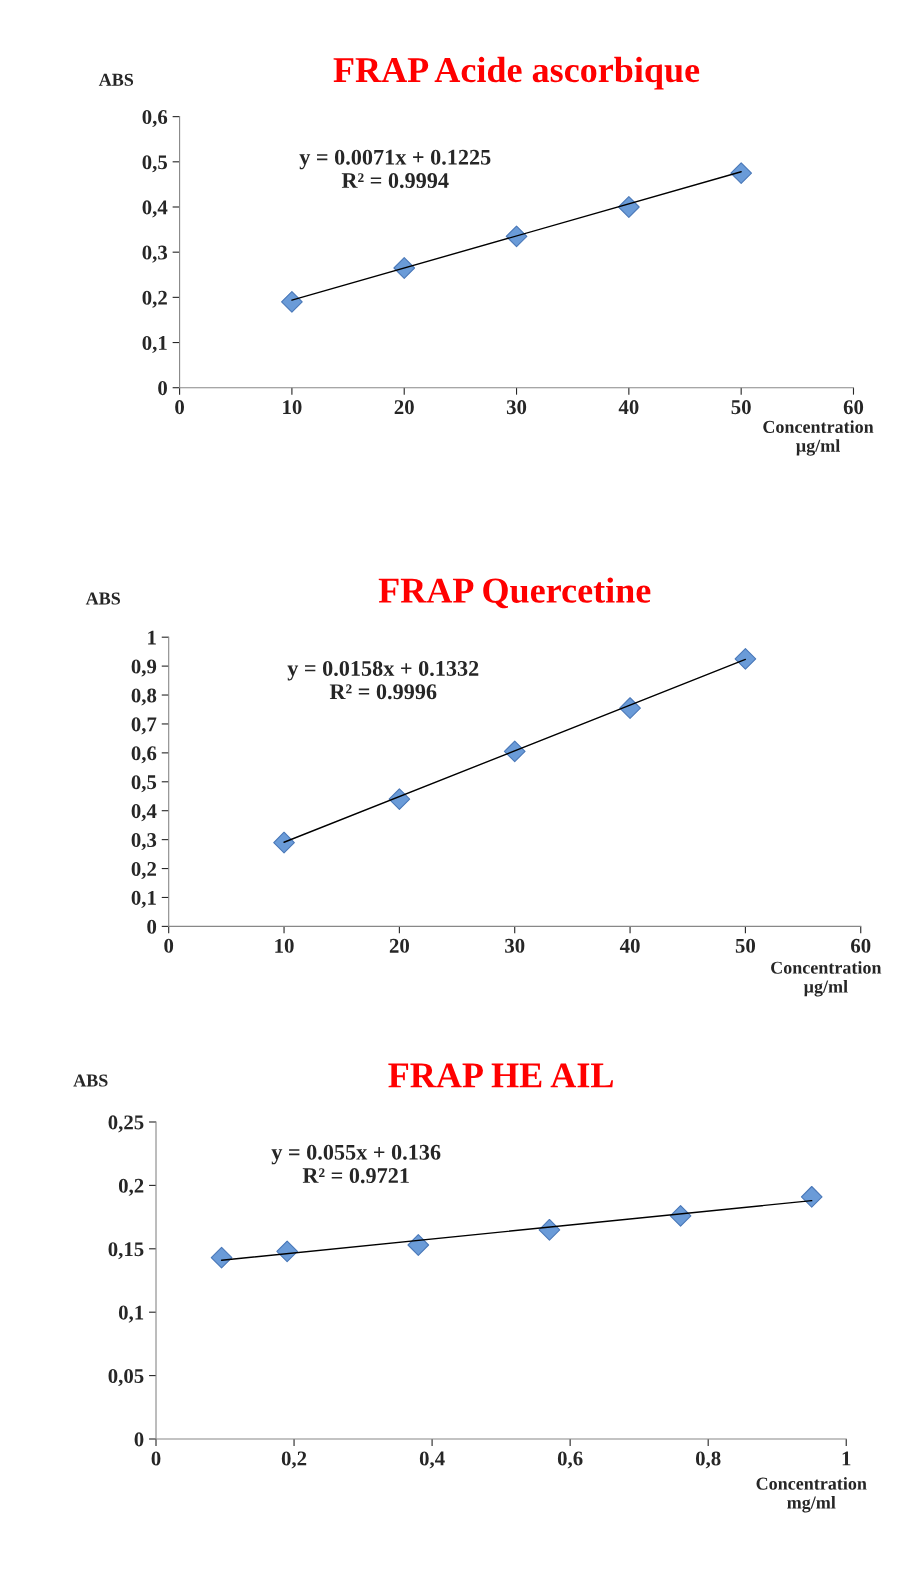 Image resolution: width=907 pixels, height=1589 pixels. I want to click on annotation: y = 0.0158x + 0.1332 R² = 0.9996, so click(383, 680).